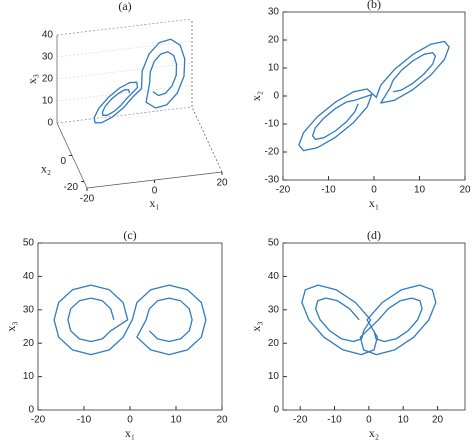 Image resolution: width=474 pixels, height=440 pixels. I want to click on z-tick-label: 0, so click(50, 123).